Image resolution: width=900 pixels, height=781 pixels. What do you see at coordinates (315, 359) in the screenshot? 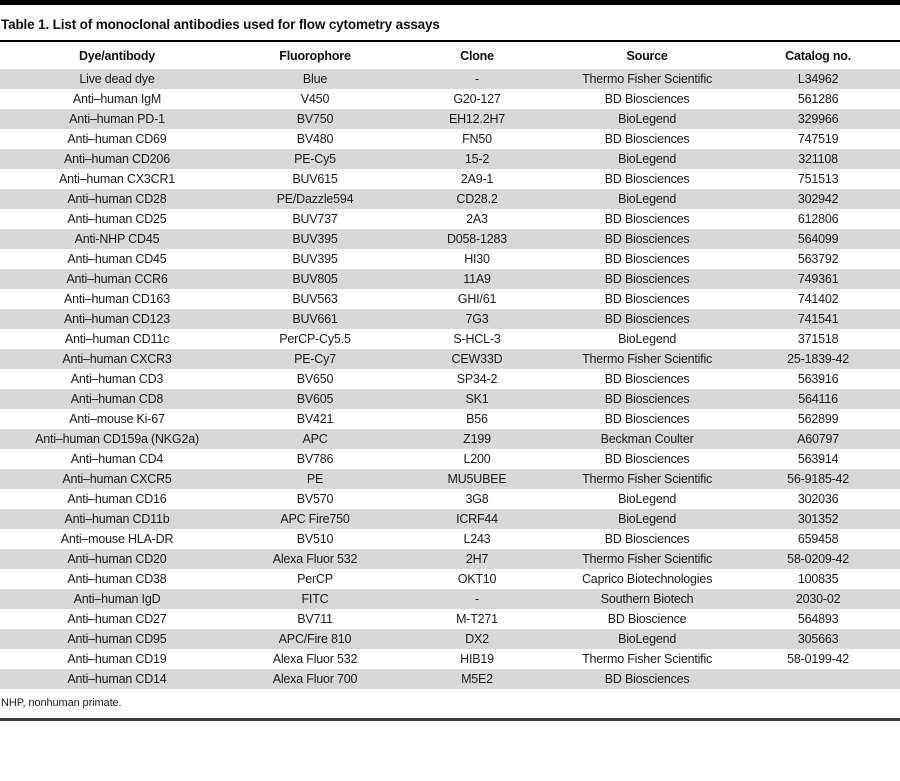
I see `table-cell: PE-Cy7` at bounding box center [315, 359].